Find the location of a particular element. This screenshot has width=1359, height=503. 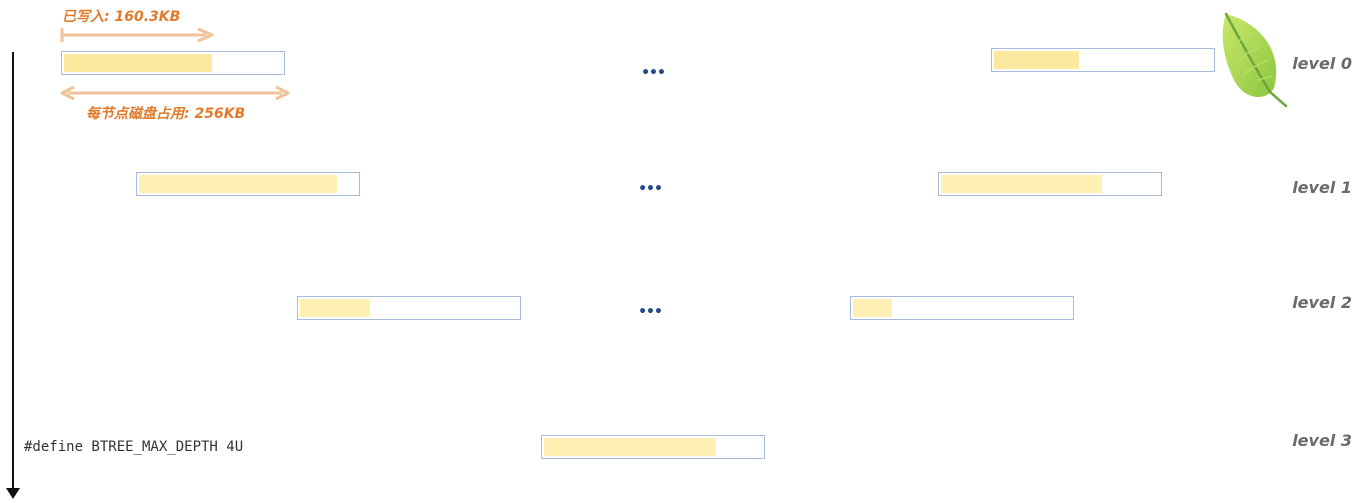

node-size-label: 每节点磁盘占用: 256KB is located at coordinates (166, 114).